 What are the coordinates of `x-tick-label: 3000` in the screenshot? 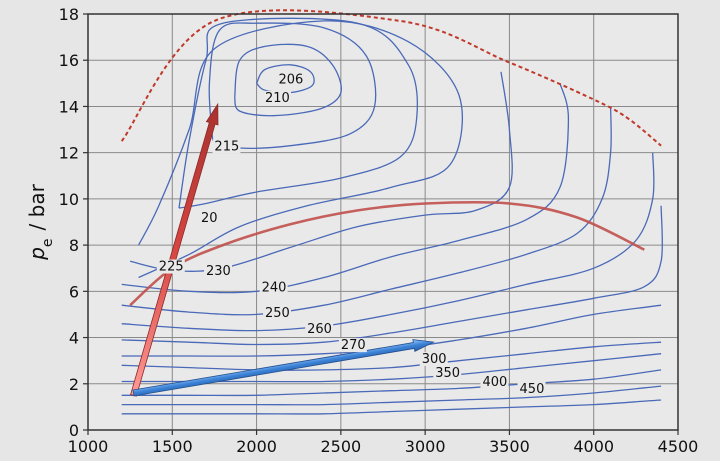 It's located at (425, 446).